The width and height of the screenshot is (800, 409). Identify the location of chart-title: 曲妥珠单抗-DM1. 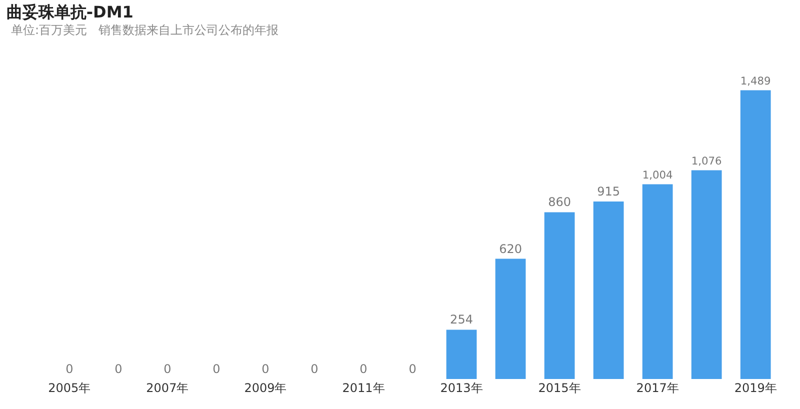
(70, 12).